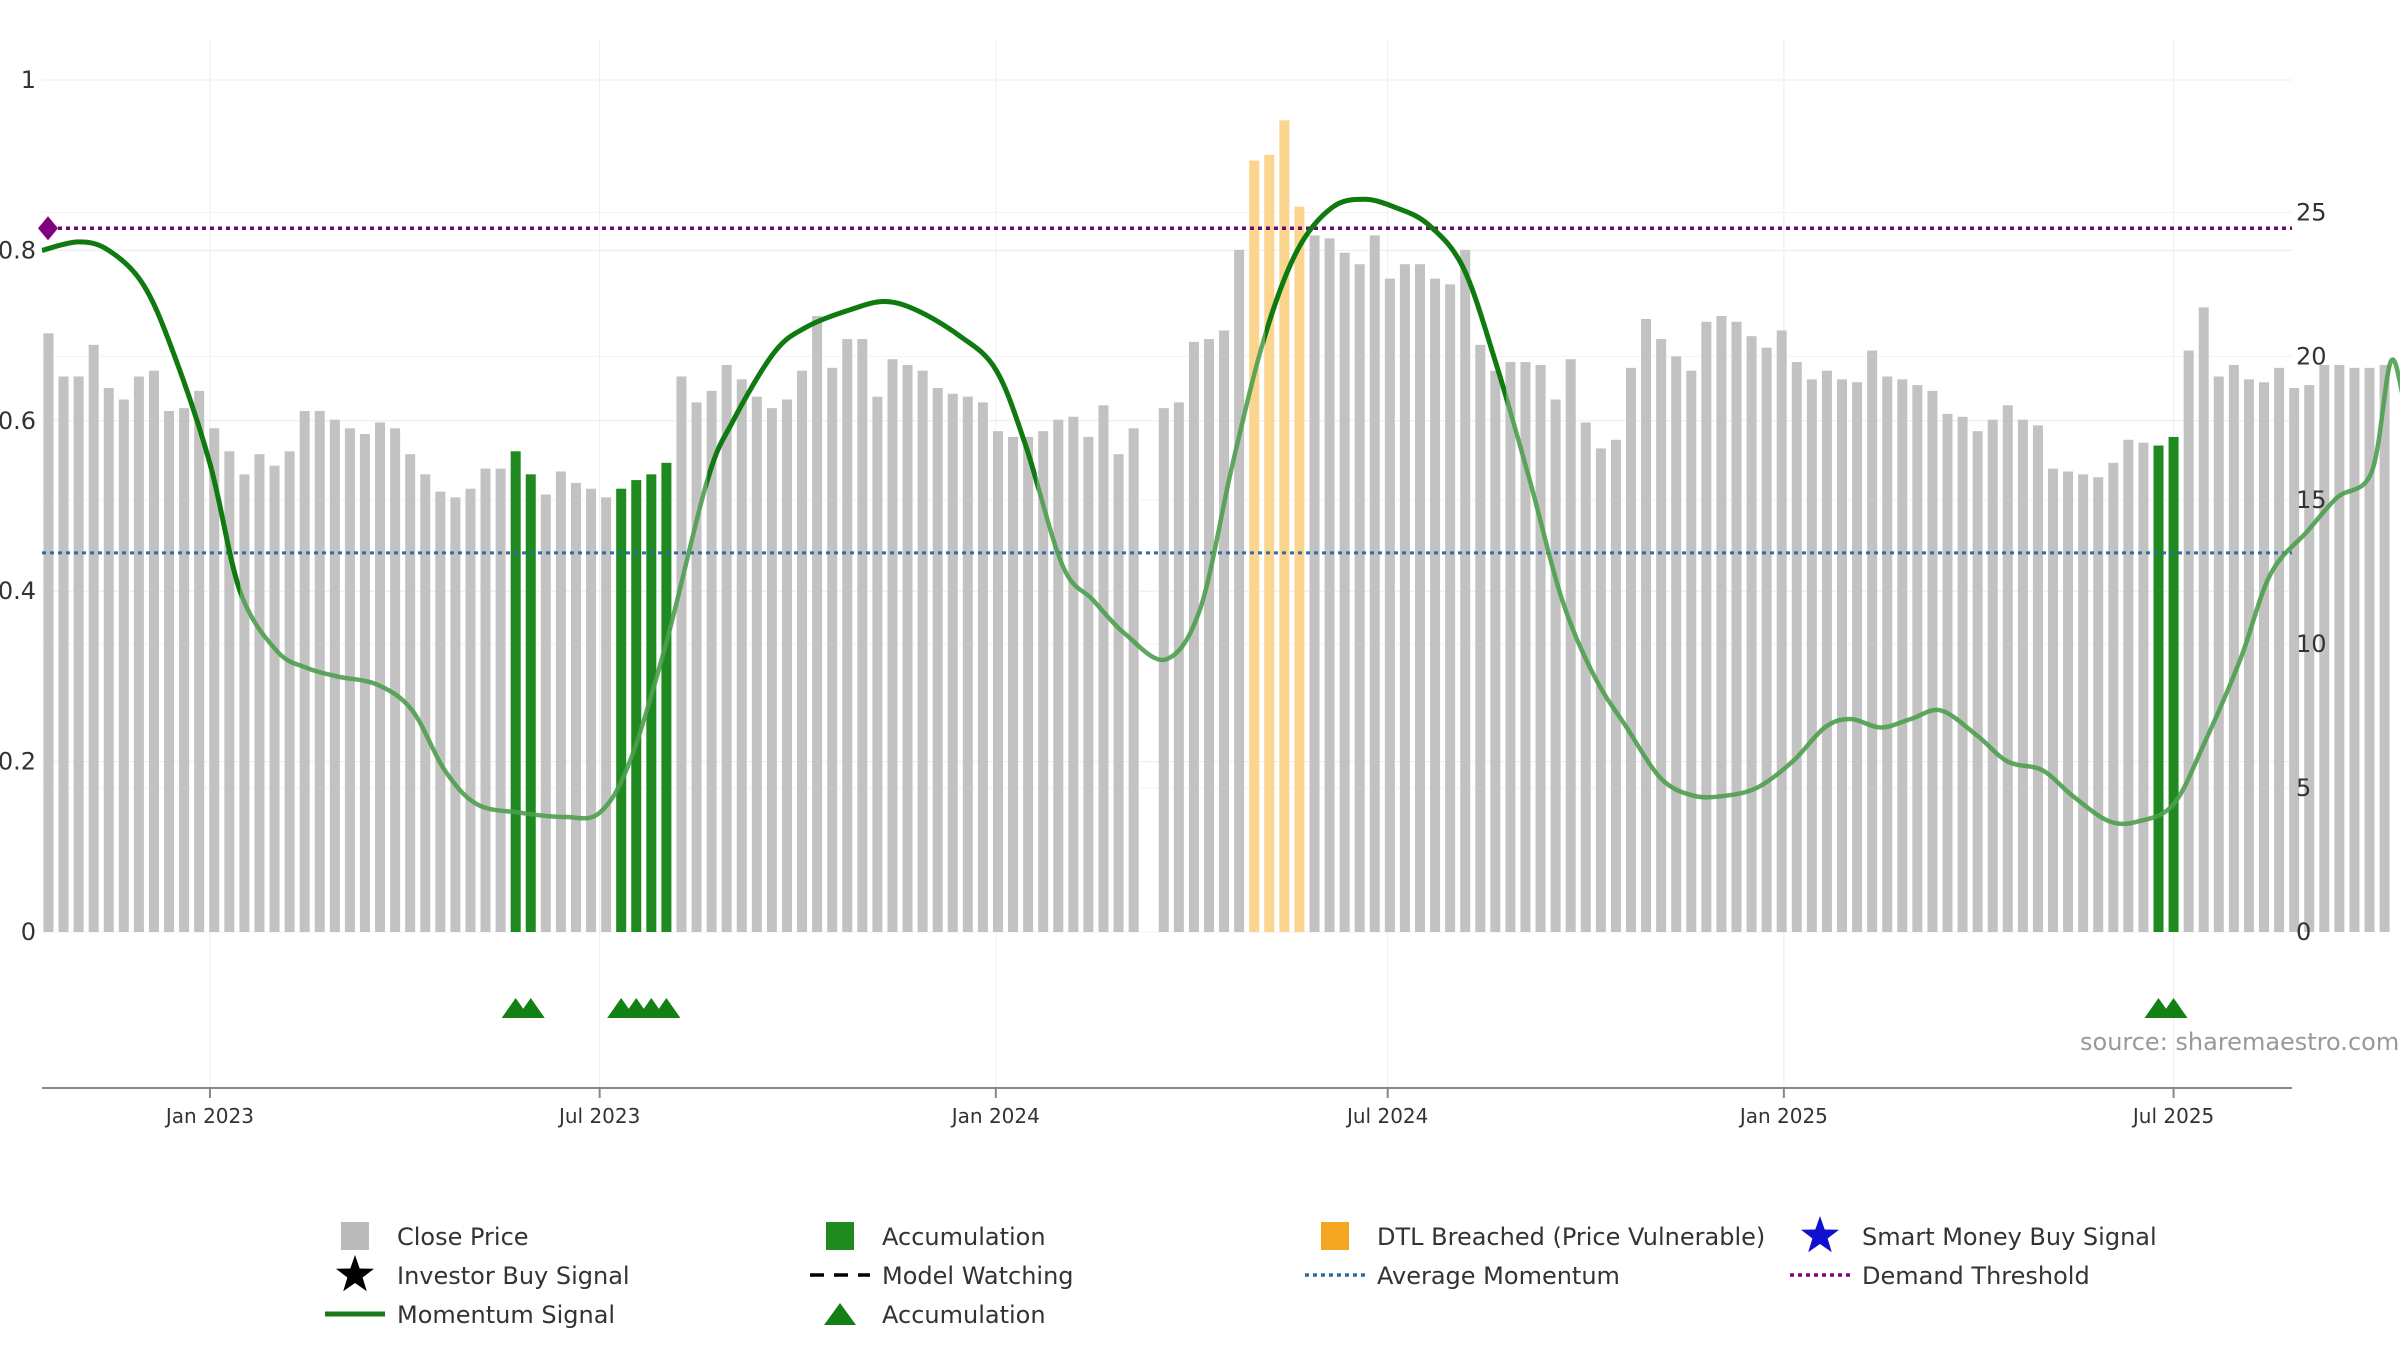  I want to click on x-tick-label: Jan 2023, so click(209, 1116).